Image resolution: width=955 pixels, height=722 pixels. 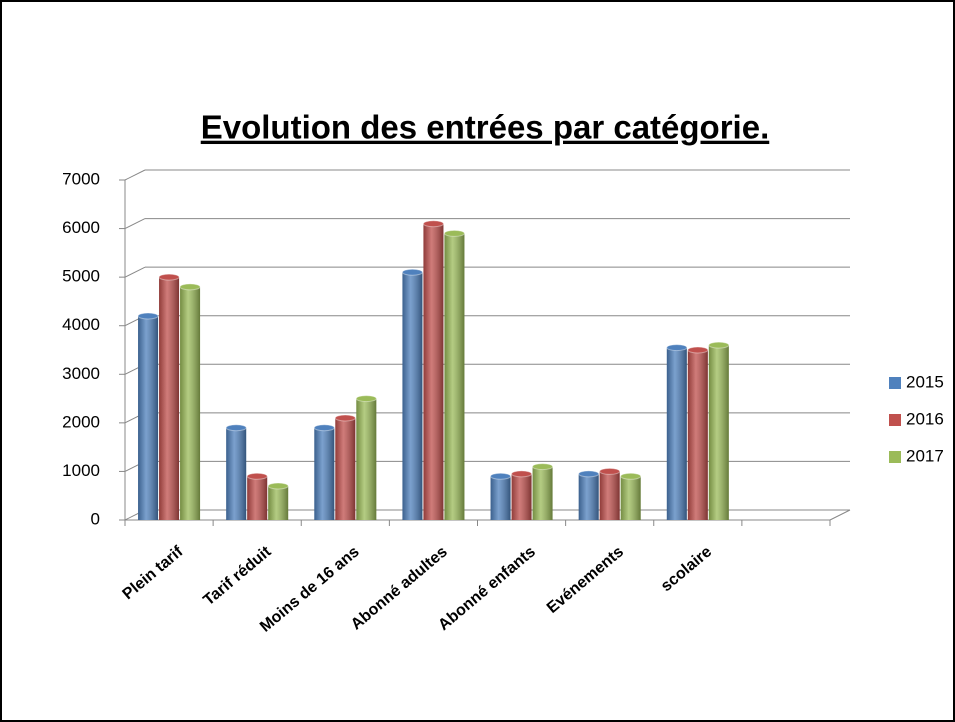 I want to click on legend-label: 2016, so click(x=925, y=418).